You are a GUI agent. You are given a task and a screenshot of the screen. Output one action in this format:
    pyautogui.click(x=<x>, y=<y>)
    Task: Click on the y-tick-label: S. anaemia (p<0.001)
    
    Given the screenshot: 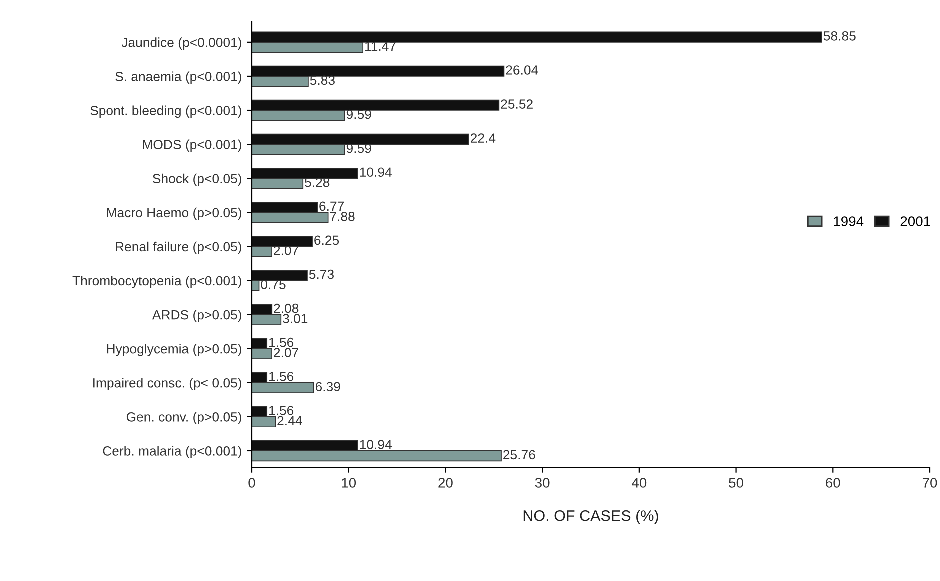 What is the action you would take?
    pyautogui.click(x=179, y=78)
    